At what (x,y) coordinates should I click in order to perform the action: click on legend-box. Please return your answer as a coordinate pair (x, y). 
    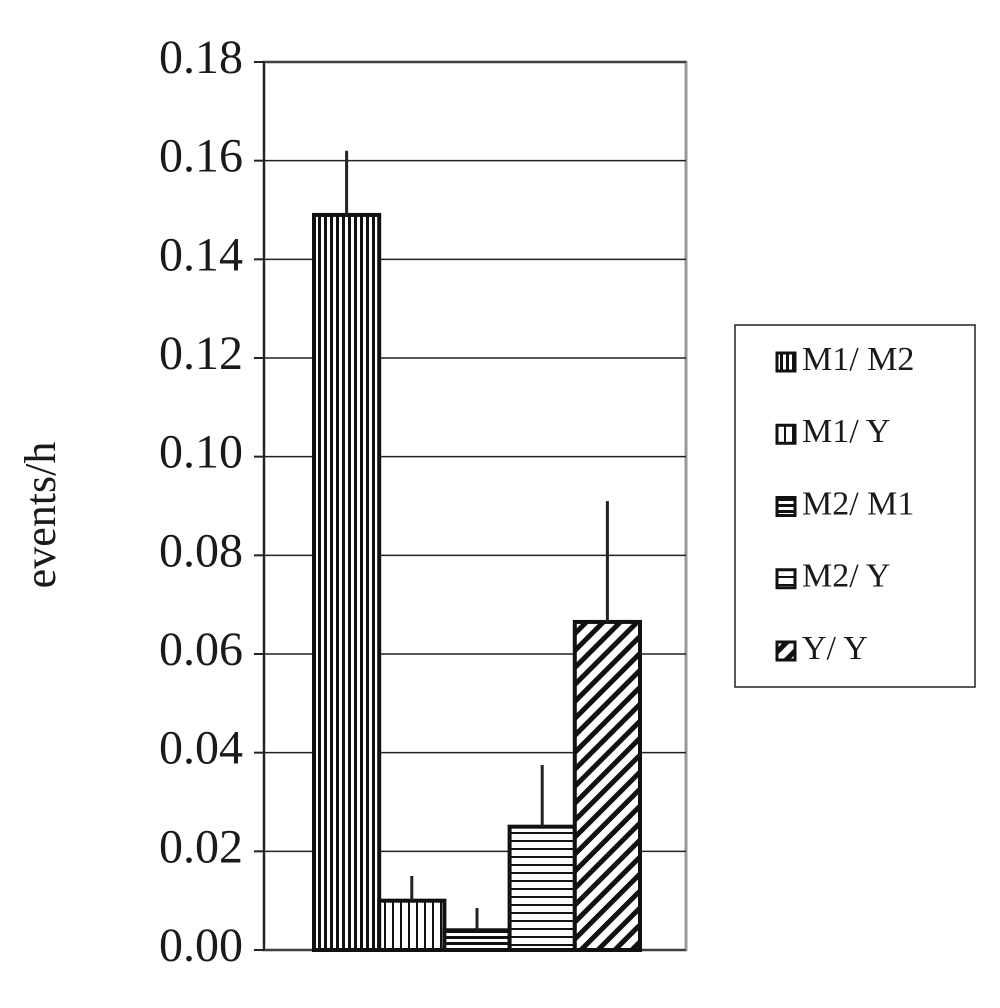
    Looking at the image, I should click on (855, 506).